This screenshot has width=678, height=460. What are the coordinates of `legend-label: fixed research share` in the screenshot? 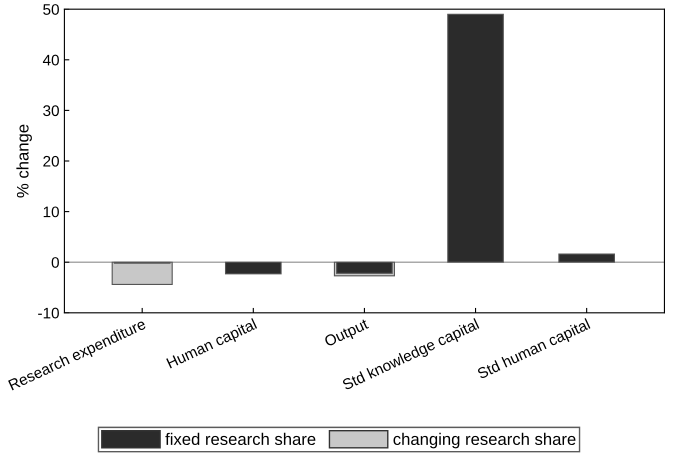 It's located at (240, 439).